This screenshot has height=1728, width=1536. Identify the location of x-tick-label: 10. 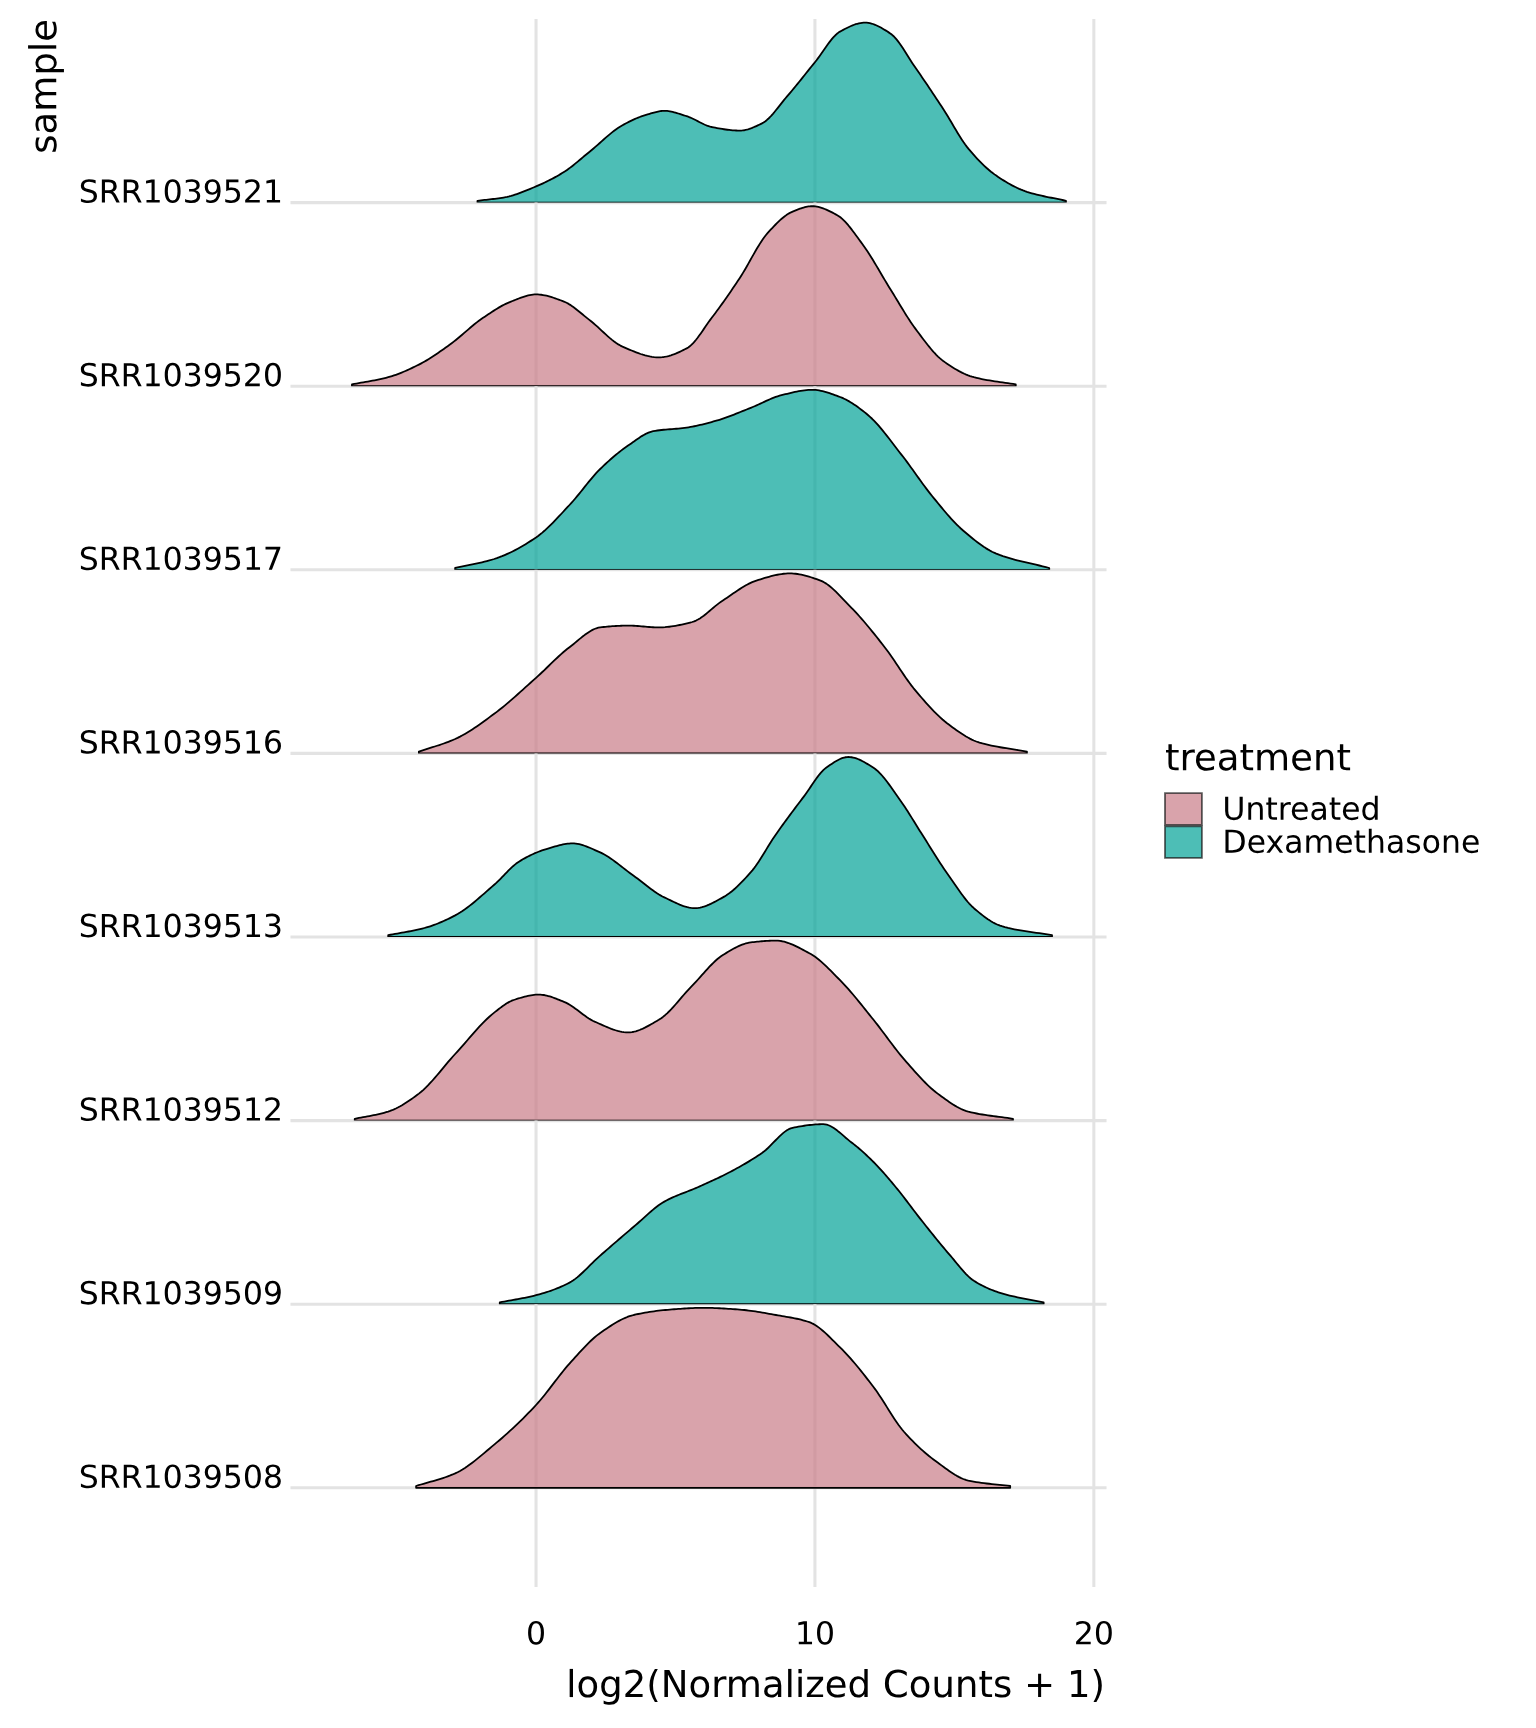
(815, 1632).